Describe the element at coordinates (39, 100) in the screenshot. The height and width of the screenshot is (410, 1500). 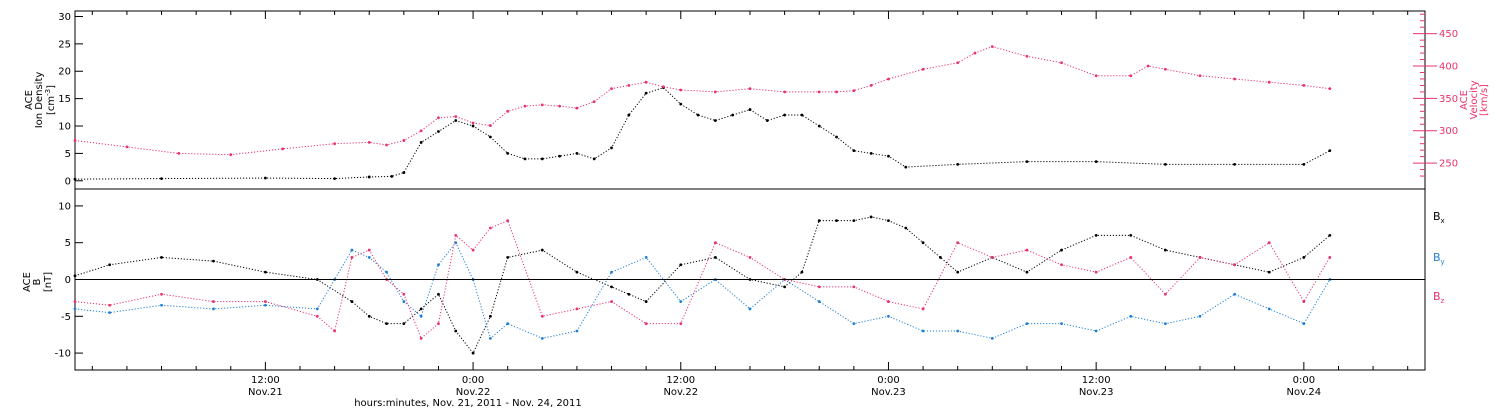
I see `density-axis-label-line2: Ion Density` at that location.